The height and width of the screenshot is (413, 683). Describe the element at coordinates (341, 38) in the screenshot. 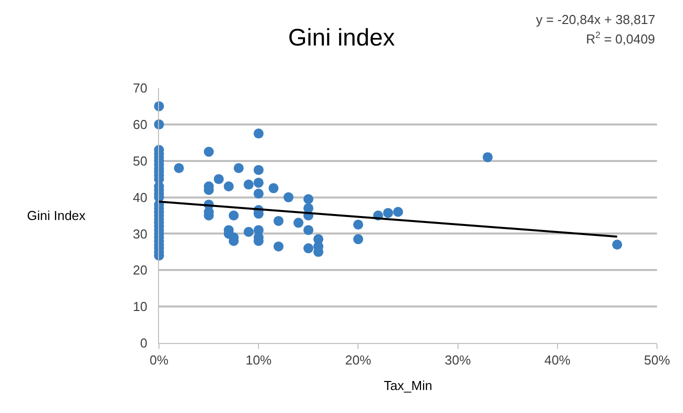

I see `chart-title: Gini index` at that location.